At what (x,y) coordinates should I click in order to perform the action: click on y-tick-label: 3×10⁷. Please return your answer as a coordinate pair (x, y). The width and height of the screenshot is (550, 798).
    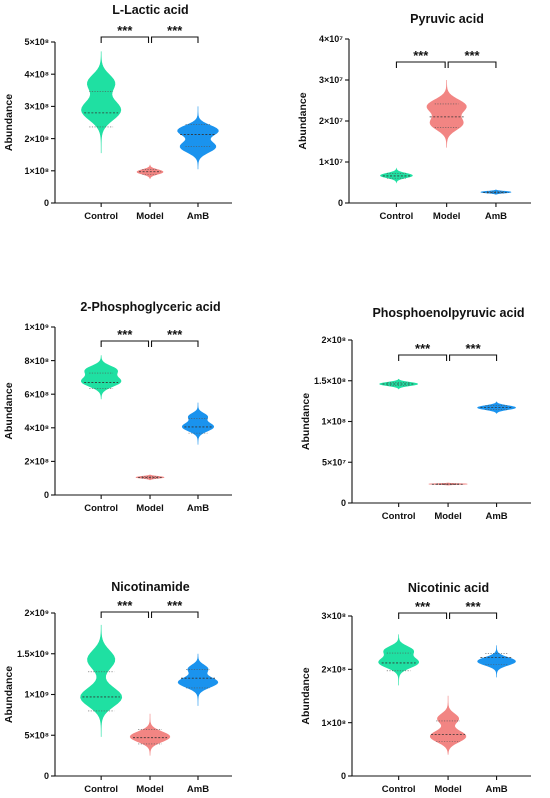
    Looking at the image, I should click on (331, 80).